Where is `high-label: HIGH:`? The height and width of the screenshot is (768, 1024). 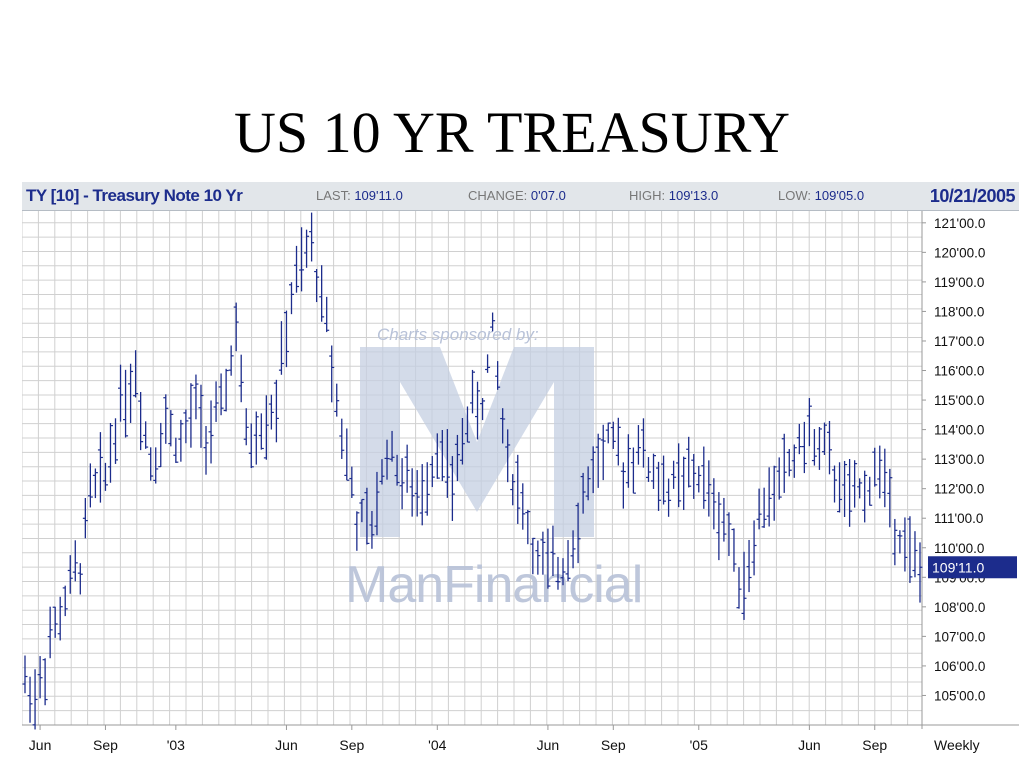
high-label: HIGH: is located at coordinates (647, 195).